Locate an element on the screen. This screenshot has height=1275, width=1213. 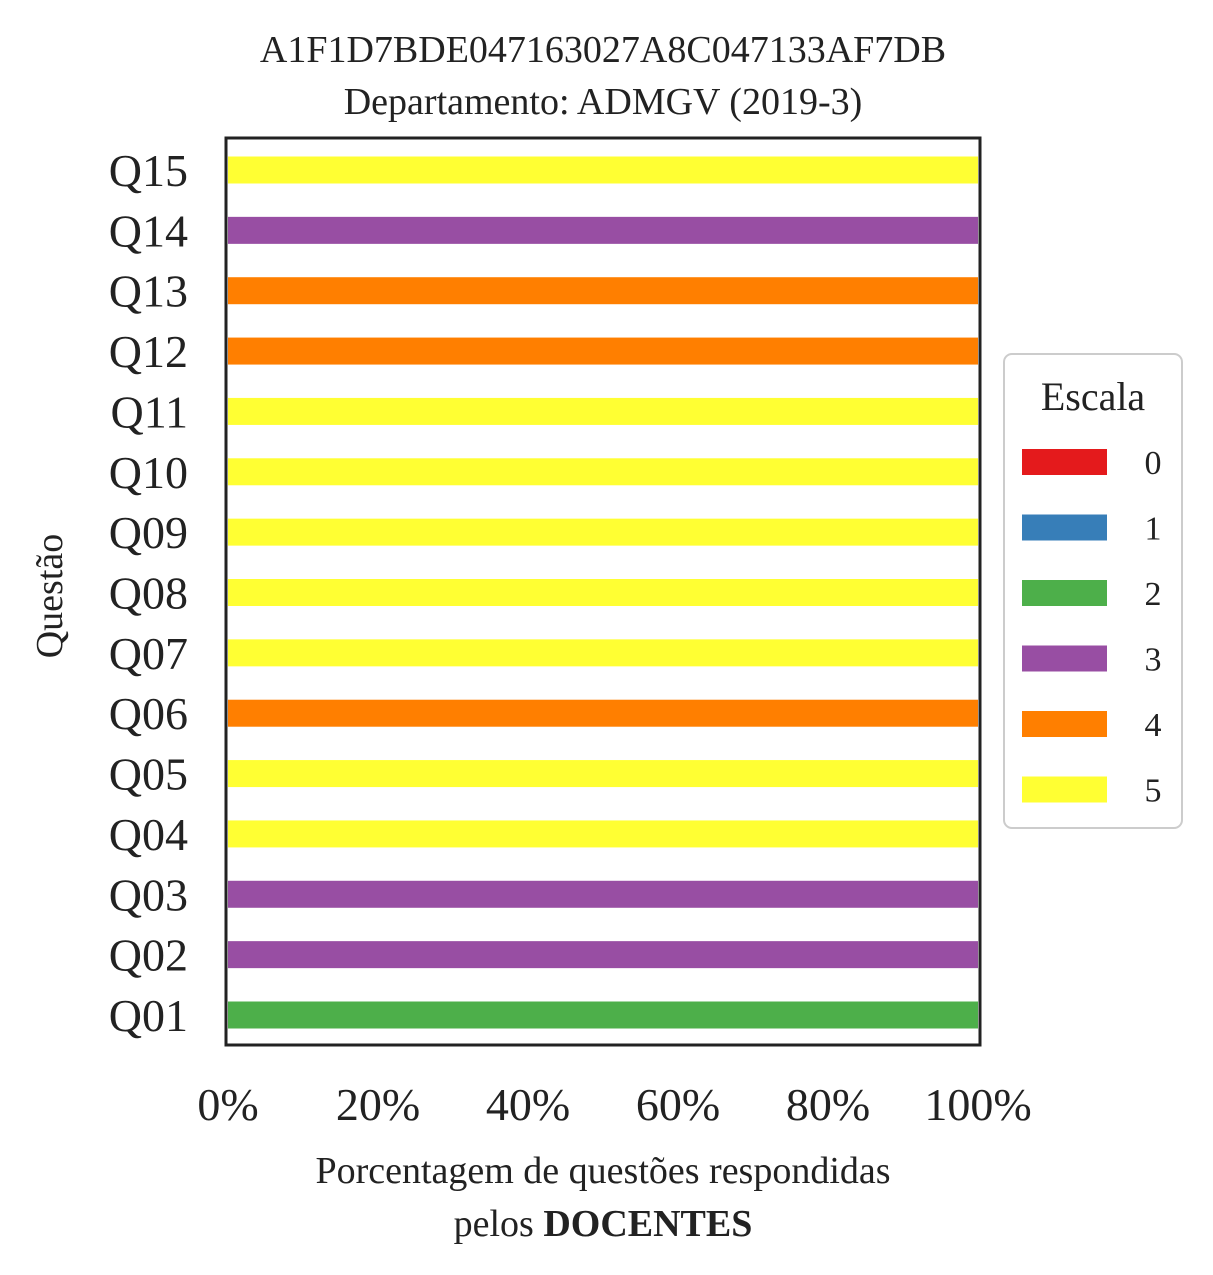
y-tick-label-q11: Q11 is located at coordinates (149, 411).